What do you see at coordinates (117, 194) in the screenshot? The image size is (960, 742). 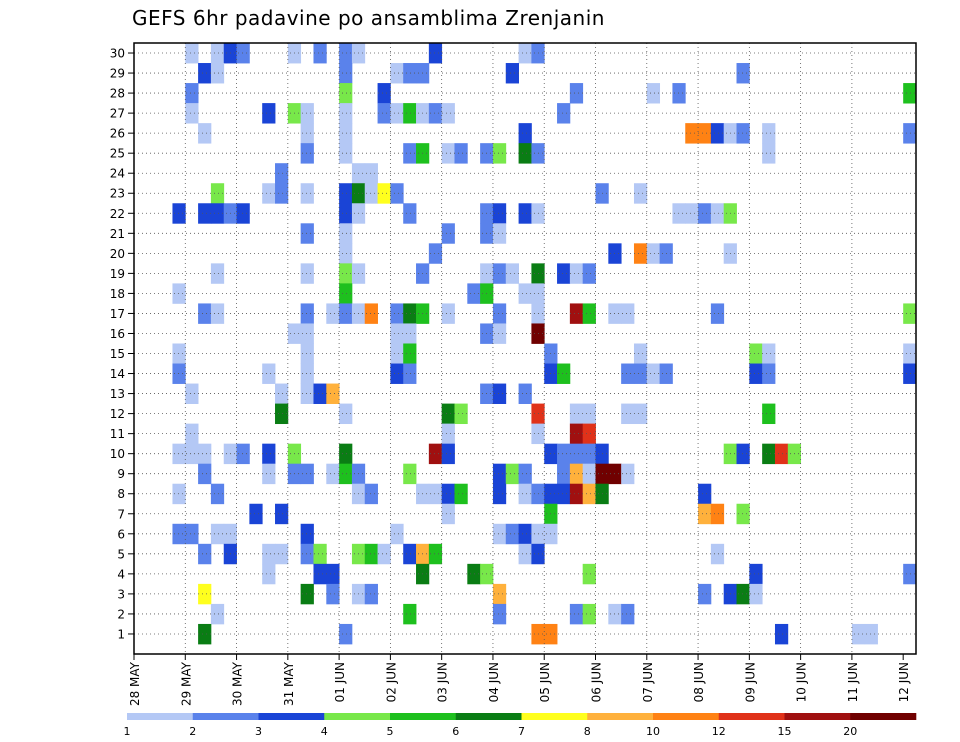 I see `y-tick-label: 23` at bounding box center [117, 194].